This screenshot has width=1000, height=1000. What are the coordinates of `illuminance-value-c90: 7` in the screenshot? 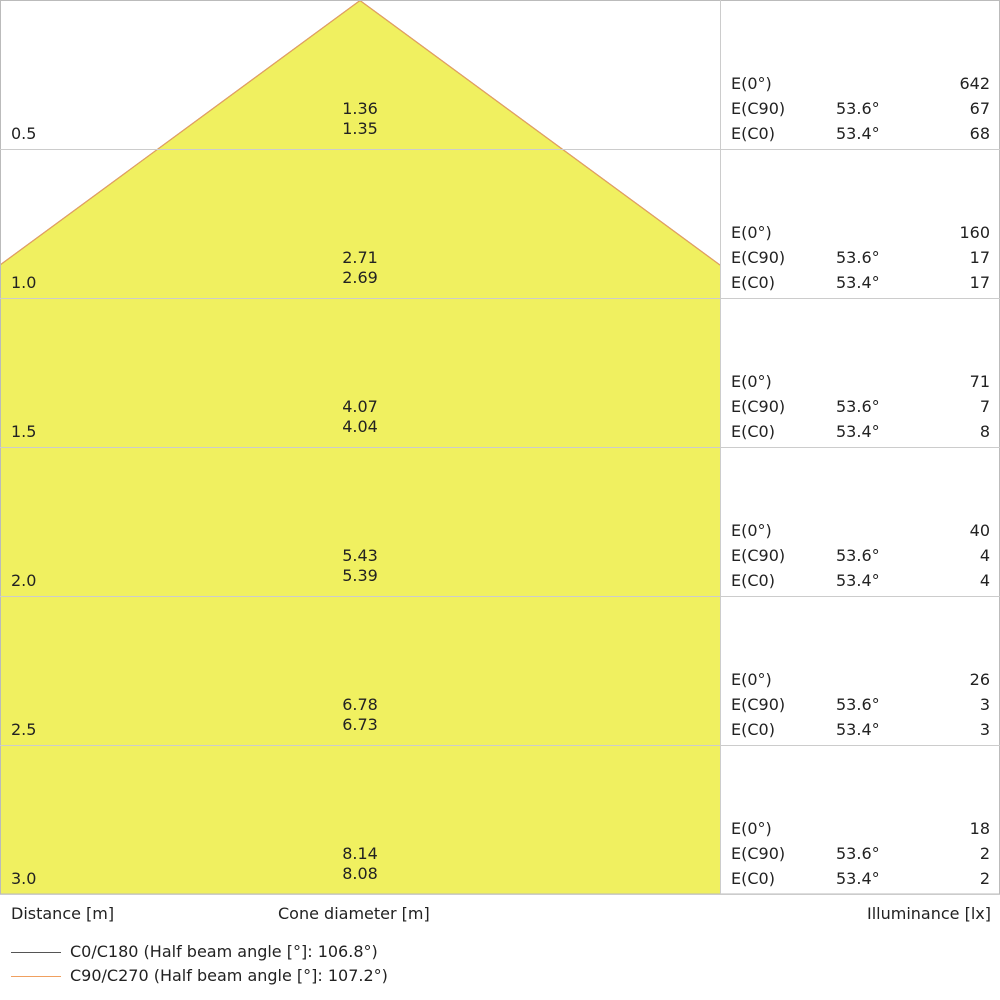 It's located at (985, 406).